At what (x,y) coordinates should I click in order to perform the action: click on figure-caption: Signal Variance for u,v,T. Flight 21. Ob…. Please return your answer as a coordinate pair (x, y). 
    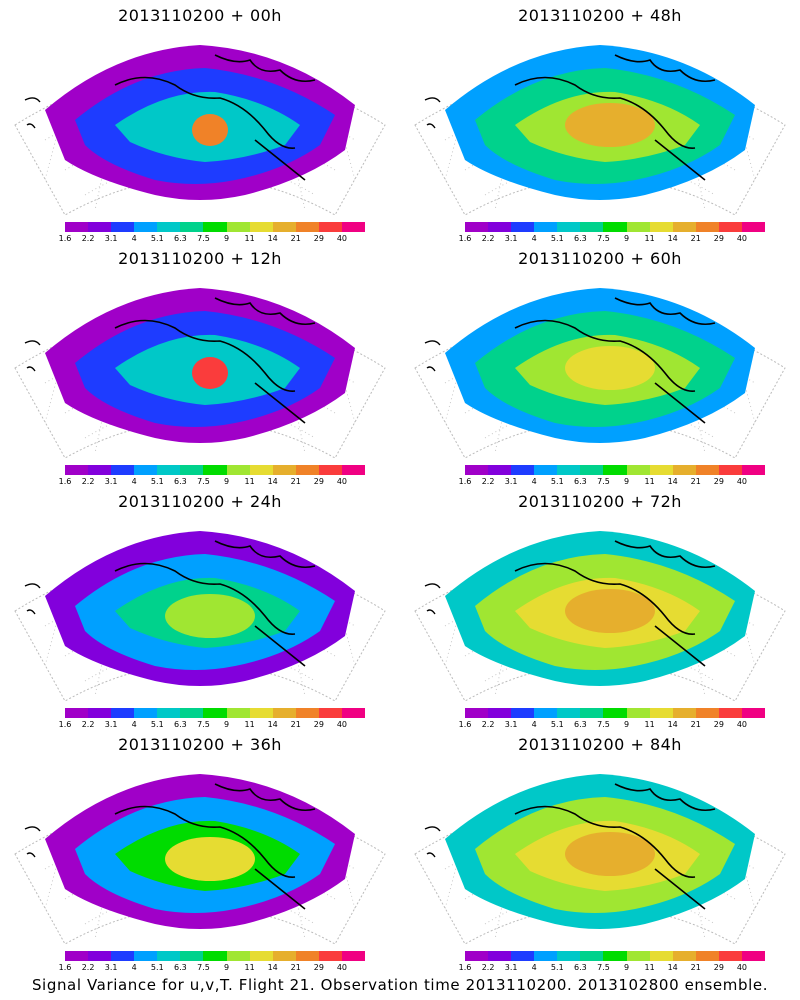
    Looking at the image, I should click on (400, 985).